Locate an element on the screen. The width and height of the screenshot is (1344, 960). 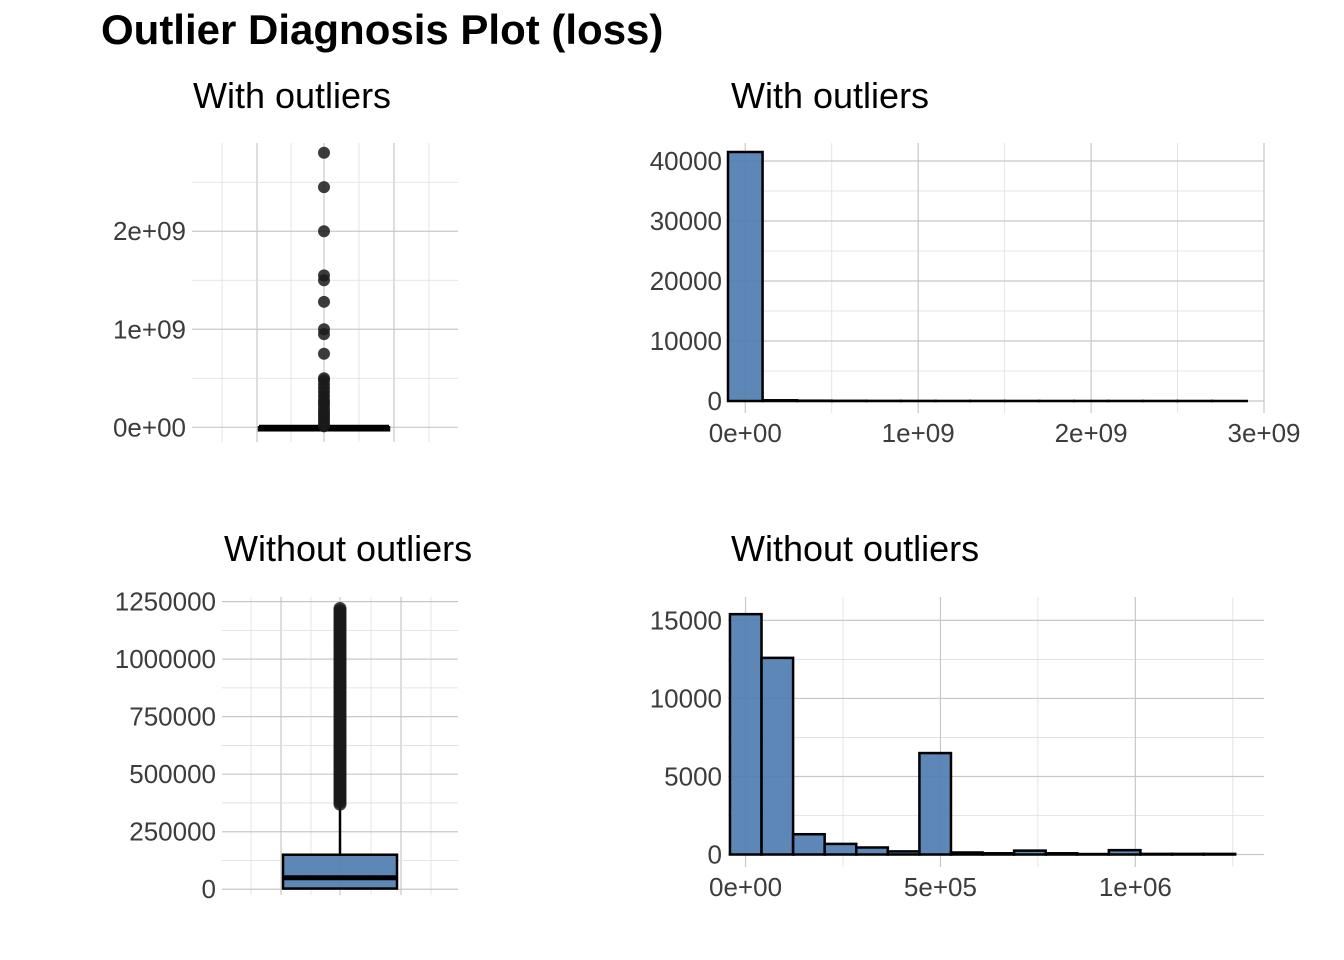
panel-title-box-without: Without outliers is located at coordinates (348, 548).